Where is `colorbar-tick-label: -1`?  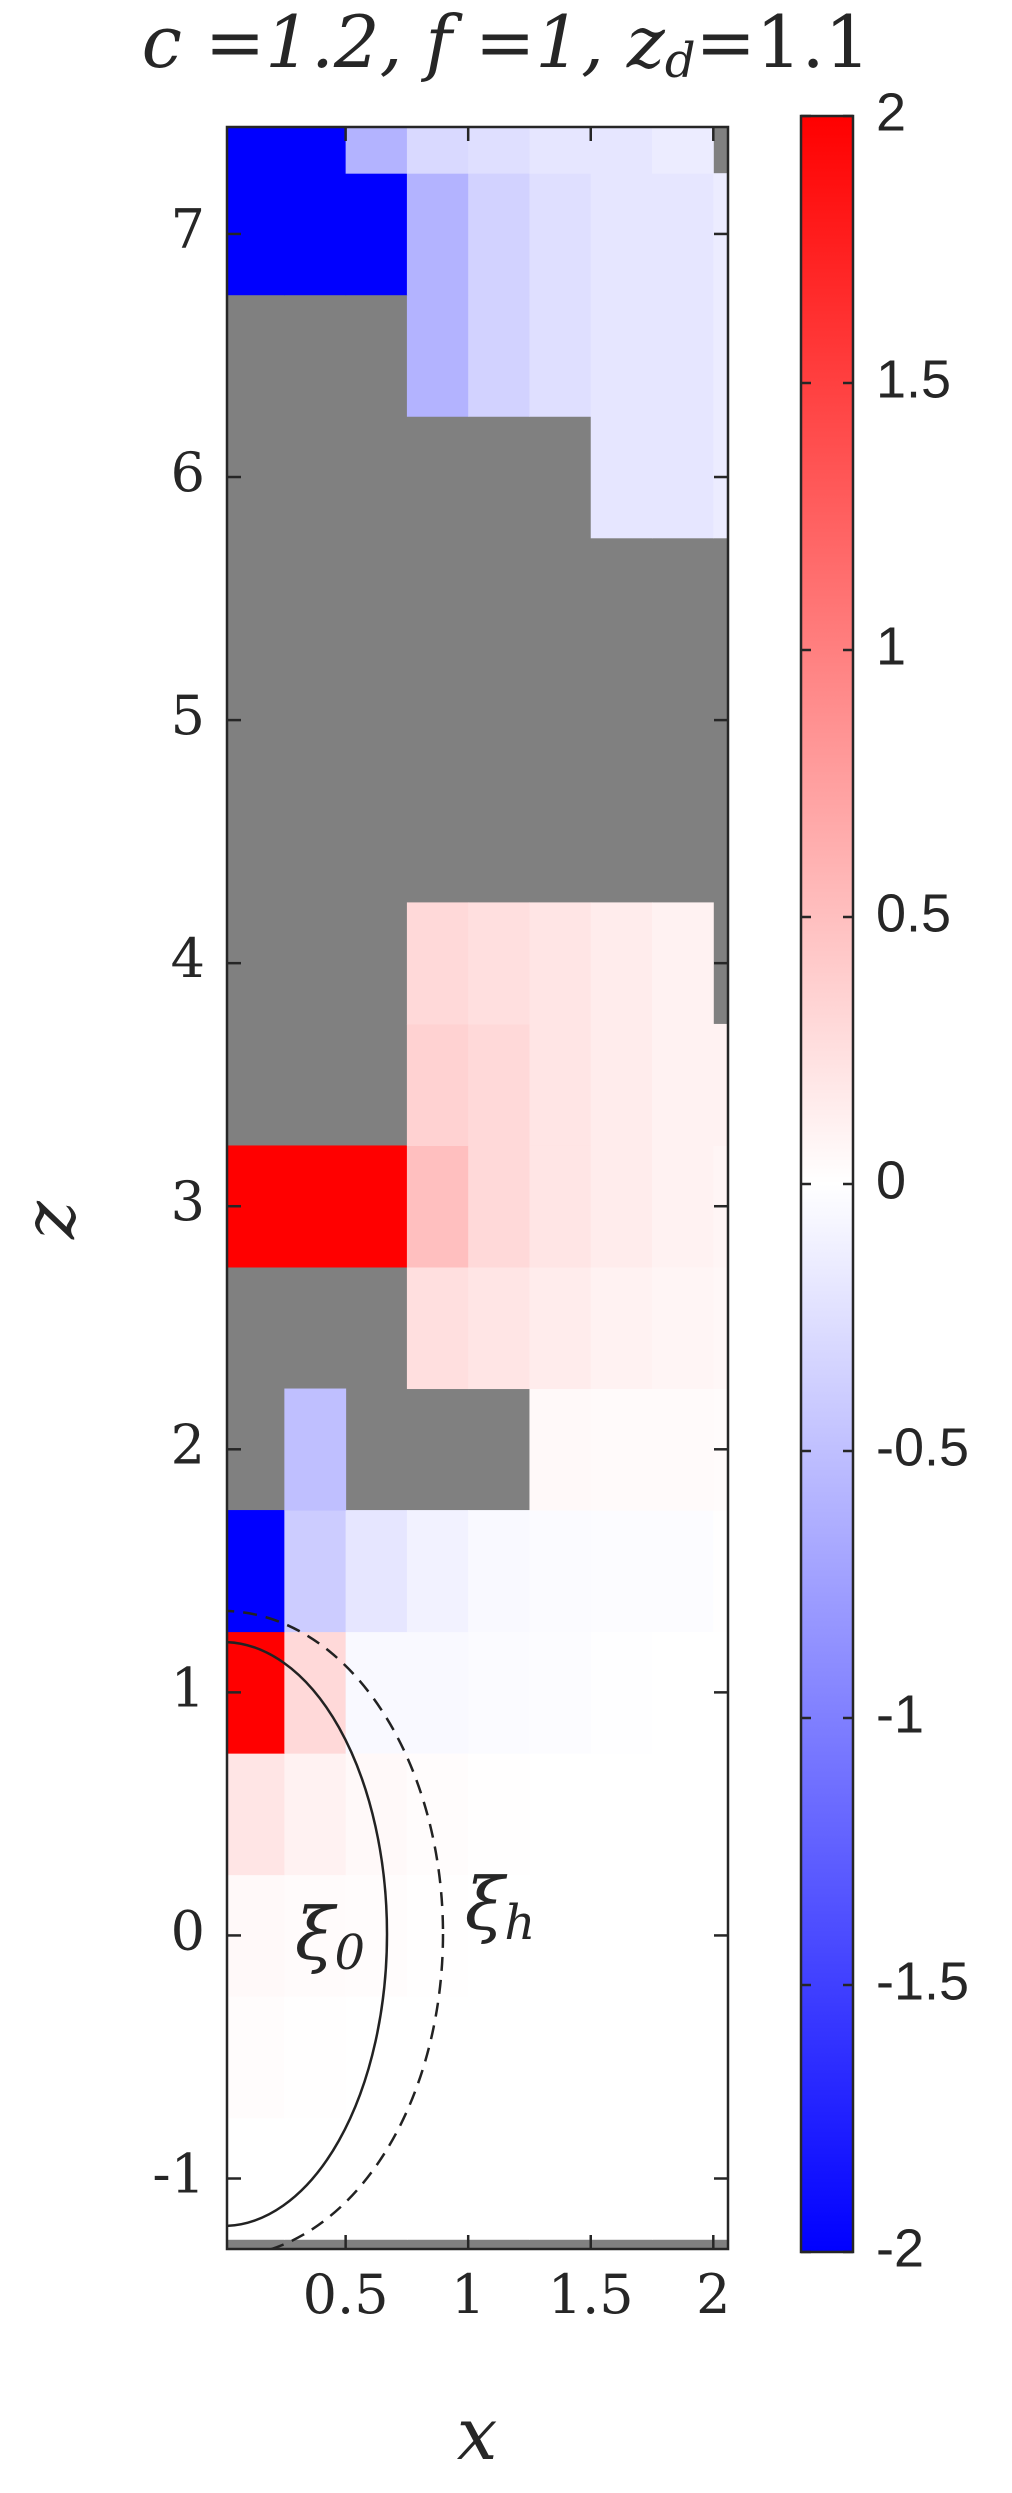
colorbar-tick-label: -1 is located at coordinates (900, 1714).